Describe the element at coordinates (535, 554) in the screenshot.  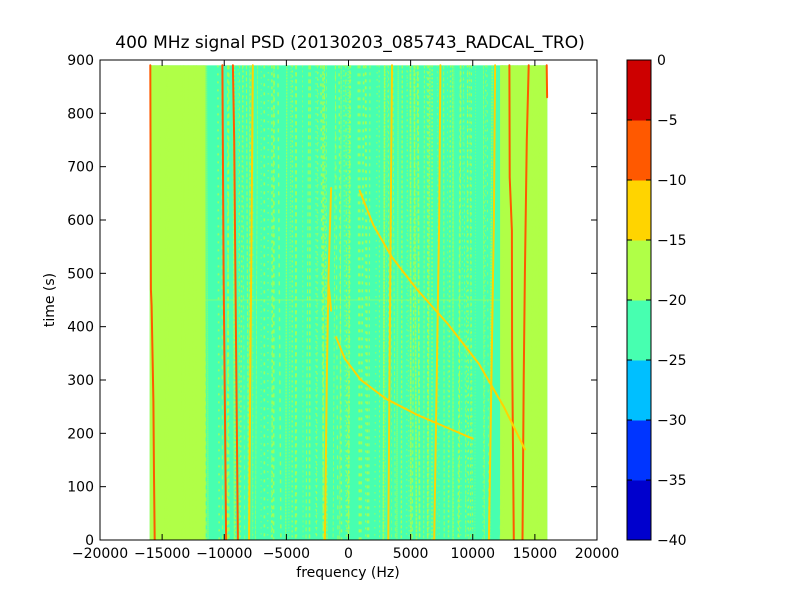
I see `x-tick-label: 15000` at that location.